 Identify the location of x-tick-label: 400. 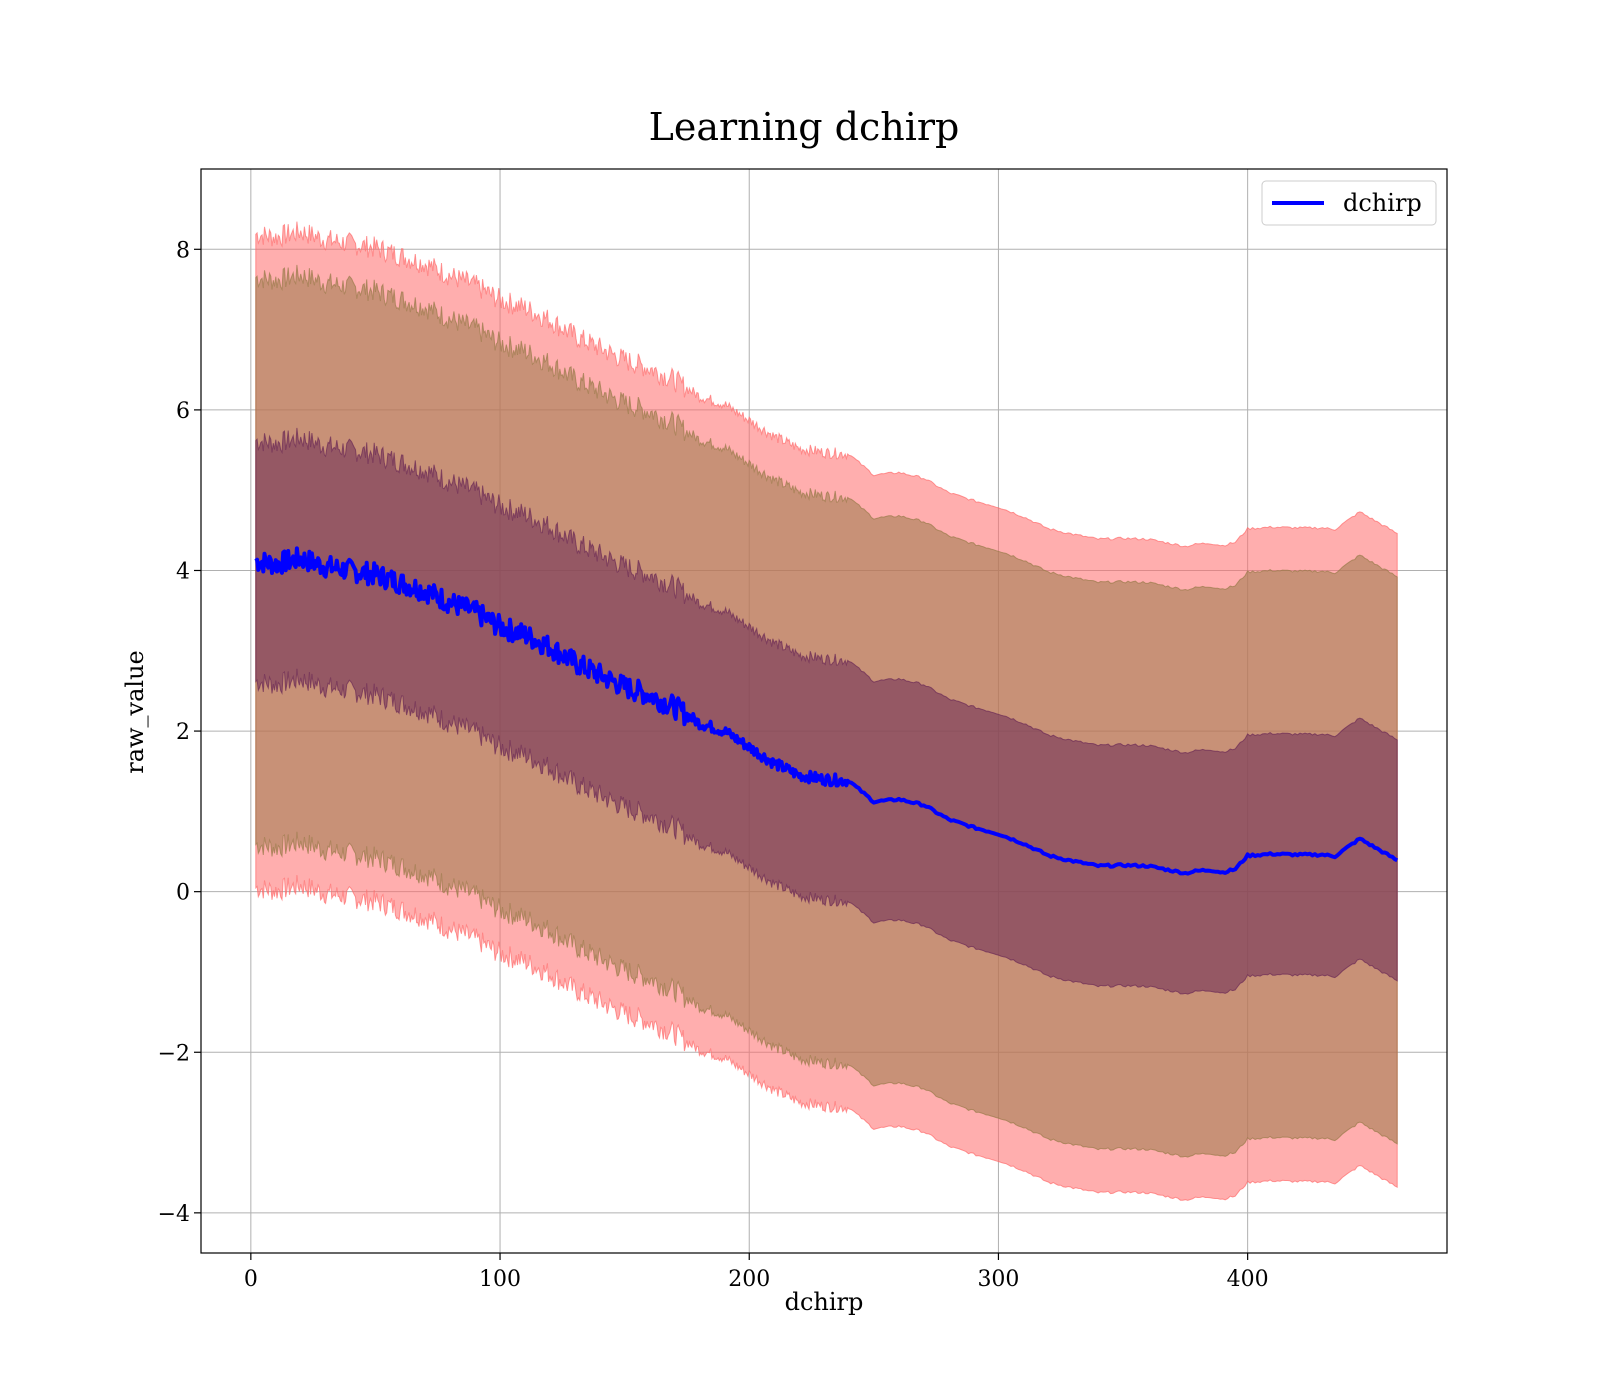
(1248, 1279).